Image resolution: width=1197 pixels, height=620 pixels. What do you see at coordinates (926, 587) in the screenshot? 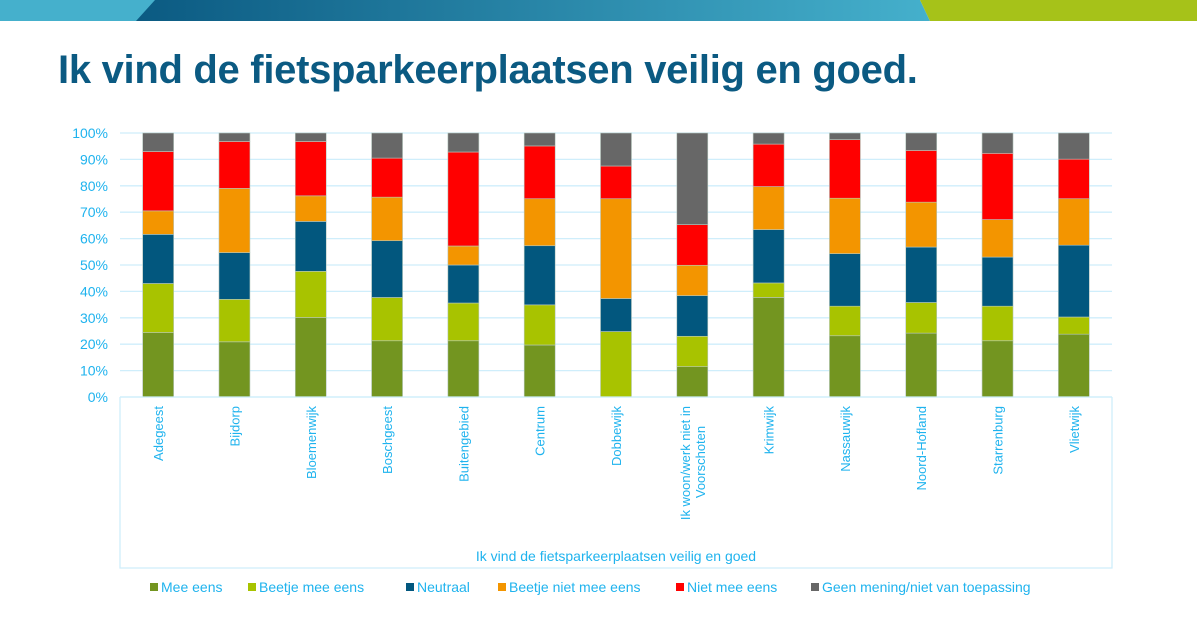
I see `legend-label: Geen mening/niet van toepassing` at bounding box center [926, 587].